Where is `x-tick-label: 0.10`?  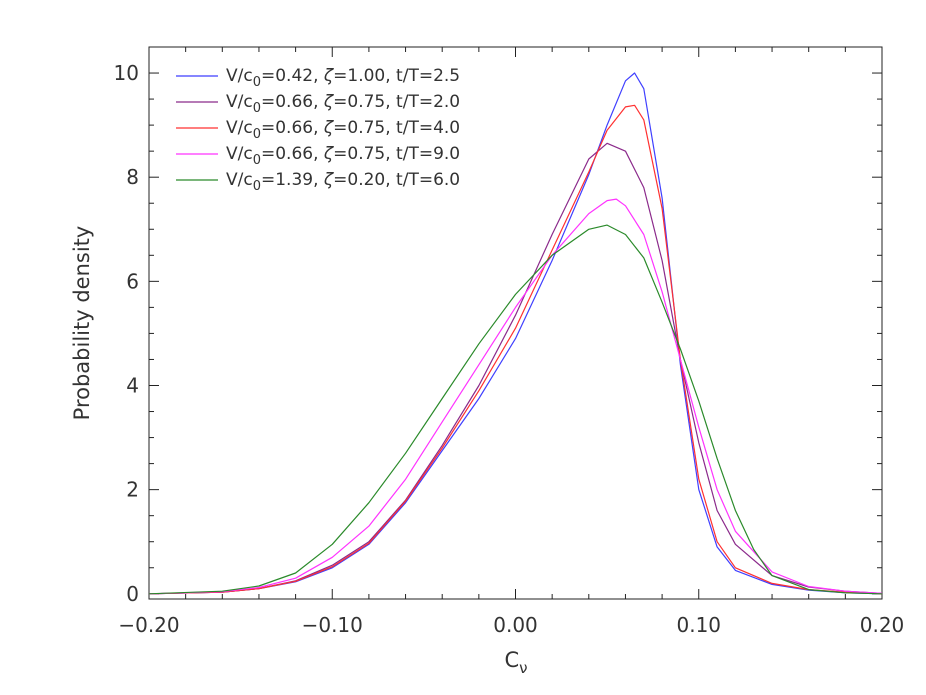
x-tick-label: 0.10 is located at coordinates (698, 625).